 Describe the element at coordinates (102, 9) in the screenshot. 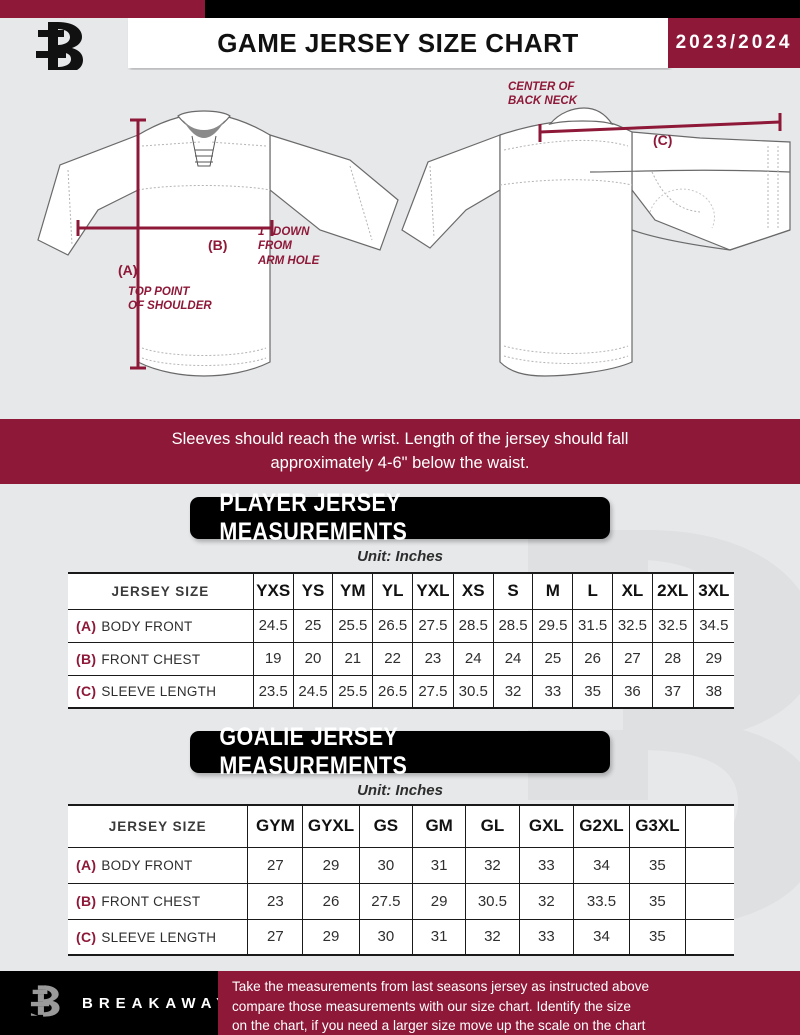

I see `top-maroon-strip` at that location.